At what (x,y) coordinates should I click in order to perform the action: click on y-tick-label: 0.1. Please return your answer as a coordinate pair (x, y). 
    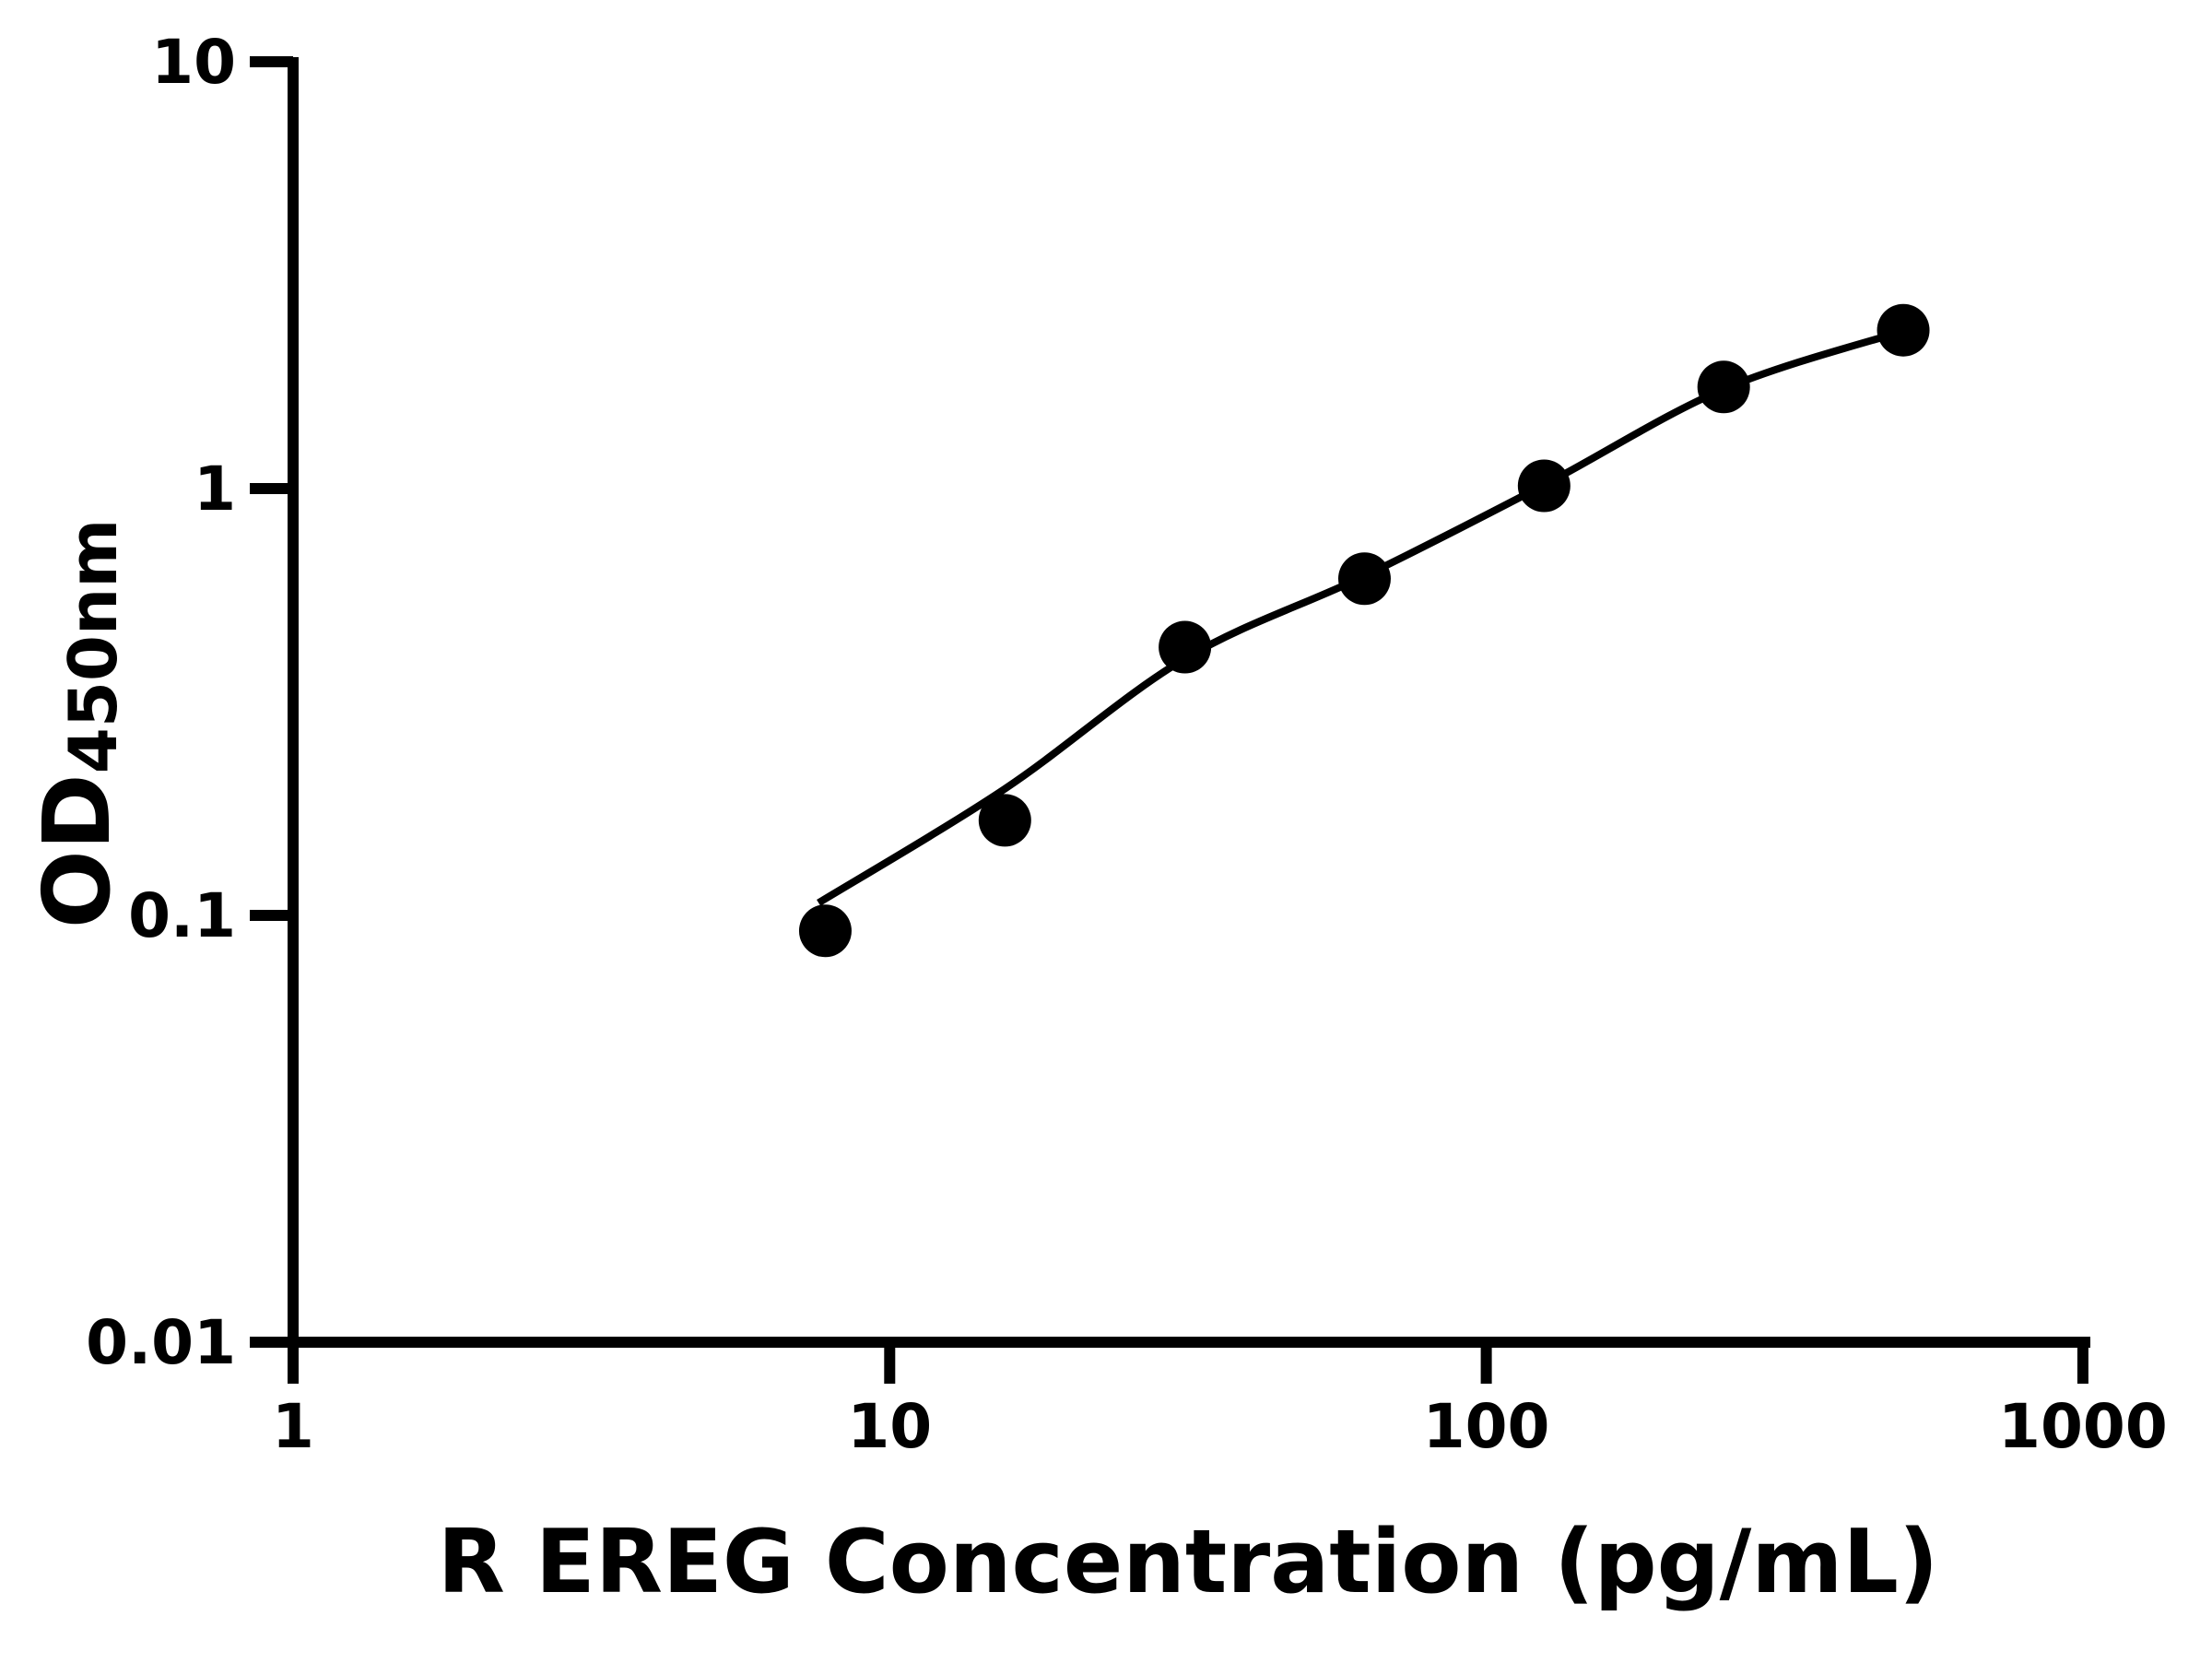
    Looking at the image, I should click on (182, 915).